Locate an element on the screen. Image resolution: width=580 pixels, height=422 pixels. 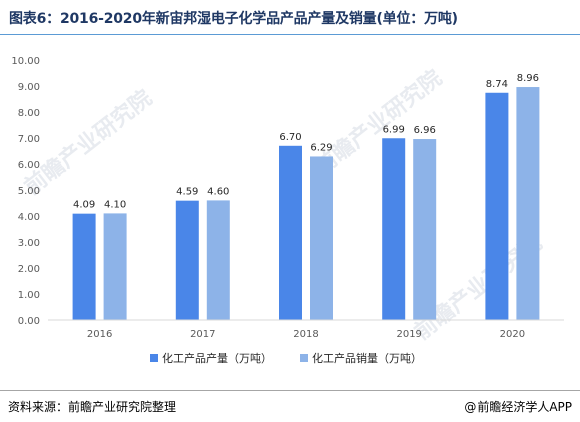
data-label: 8.96 is located at coordinates (528, 78).